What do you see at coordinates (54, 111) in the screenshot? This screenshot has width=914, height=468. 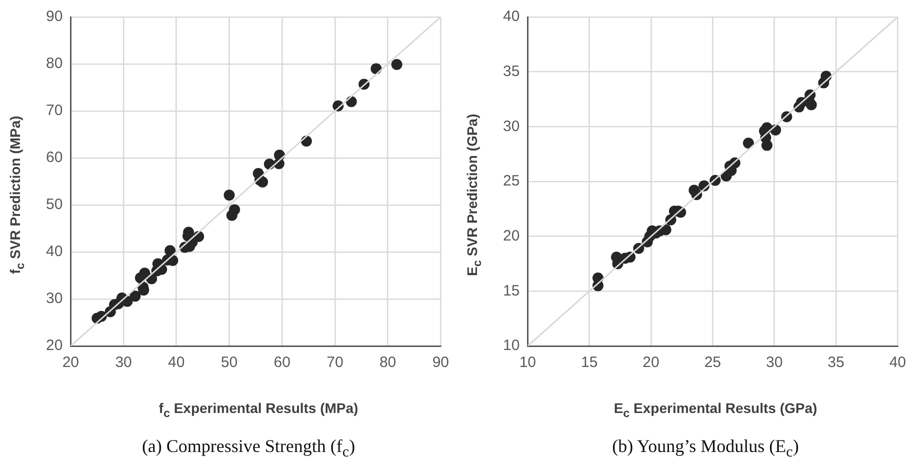 I see `y-tick-label: 70` at bounding box center [54, 111].